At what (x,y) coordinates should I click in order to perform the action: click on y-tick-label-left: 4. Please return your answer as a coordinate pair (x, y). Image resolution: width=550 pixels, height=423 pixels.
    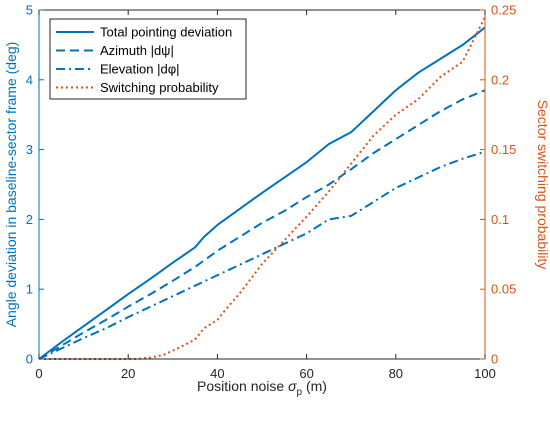
    Looking at the image, I should click on (29, 79).